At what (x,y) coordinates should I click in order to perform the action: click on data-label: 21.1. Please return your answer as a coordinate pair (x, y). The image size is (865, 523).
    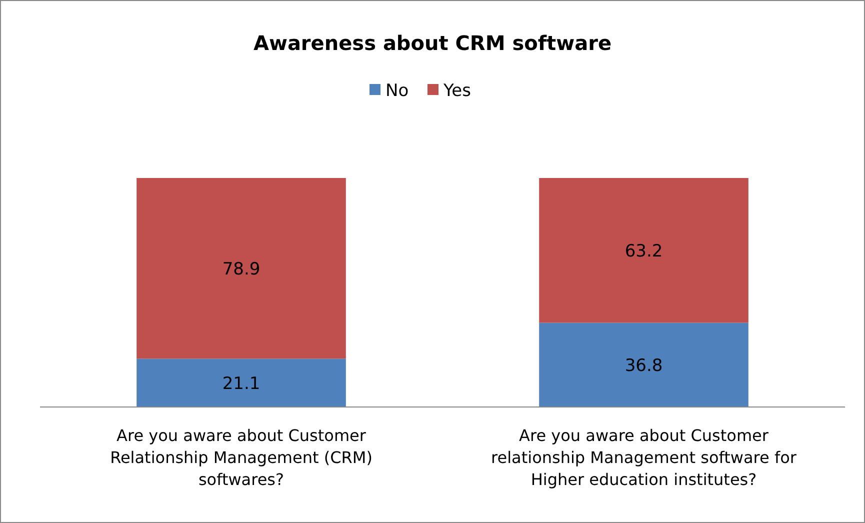
    Looking at the image, I should click on (241, 384).